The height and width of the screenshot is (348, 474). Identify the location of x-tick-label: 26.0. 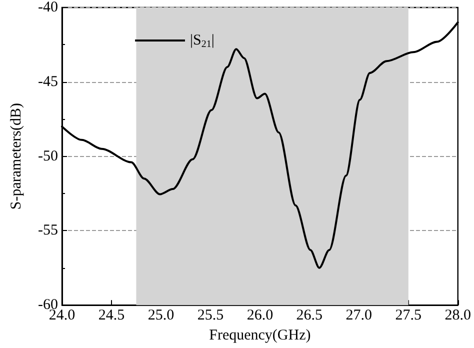
(260, 316).